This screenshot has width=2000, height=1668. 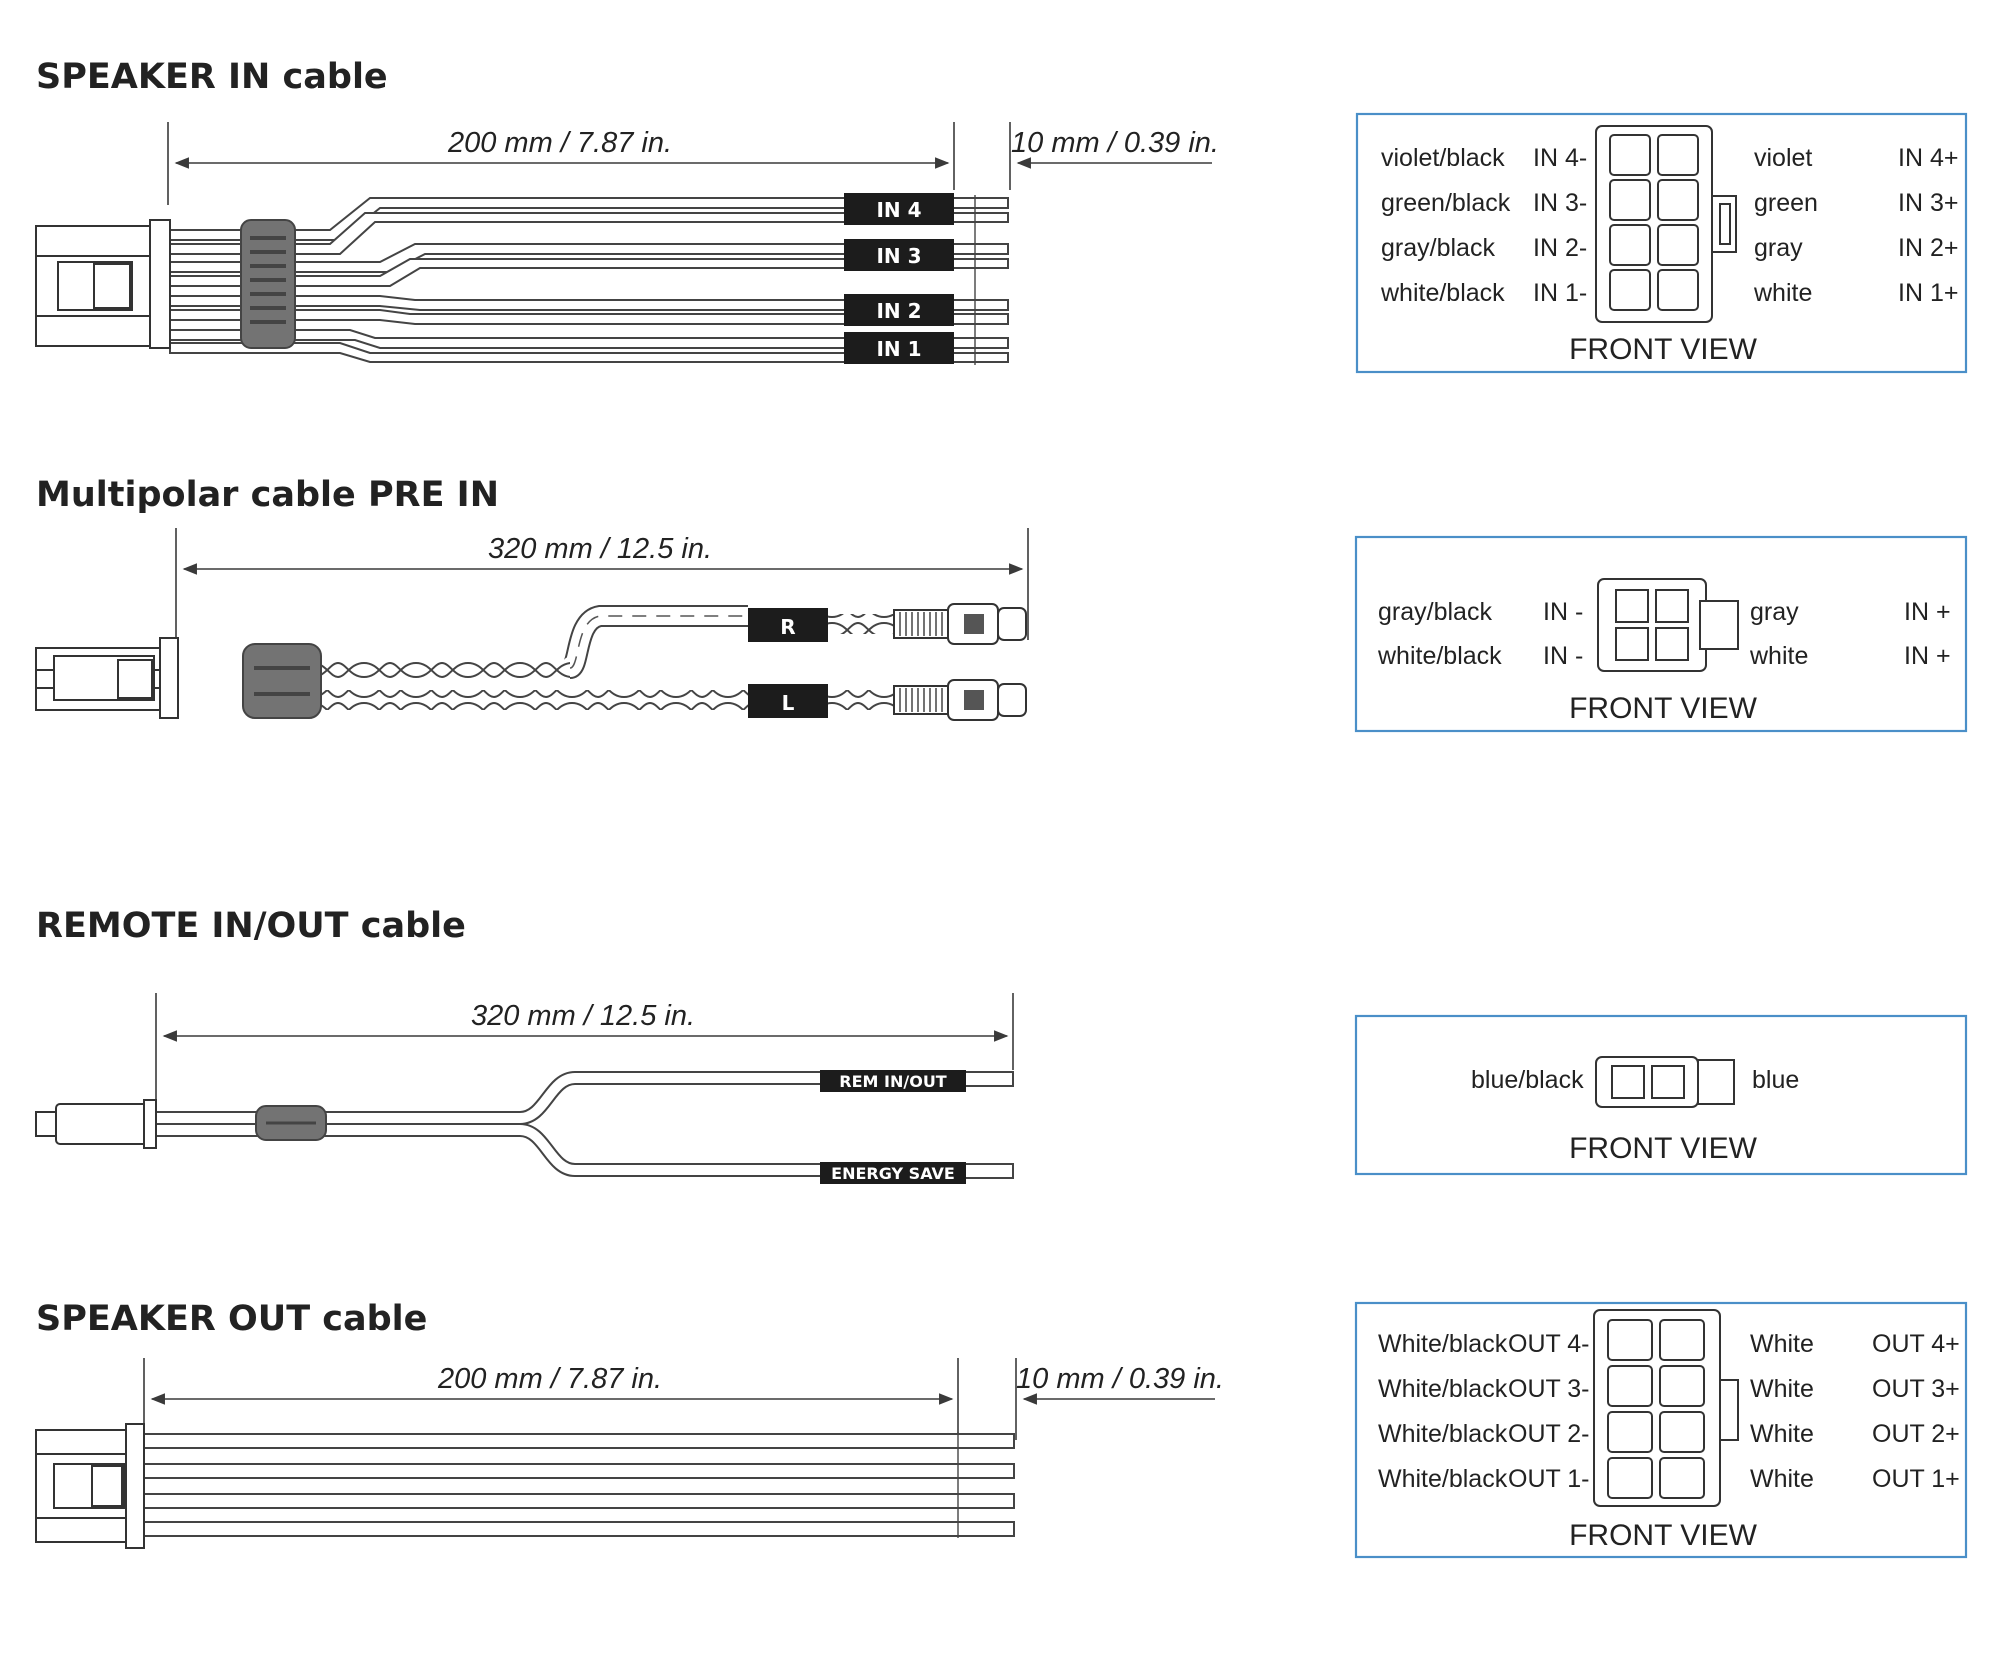 What do you see at coordinates (1549, 1344) in the screenshot?
I see `svg-text: OUT 4-` at bounding box center [1549, 1344].